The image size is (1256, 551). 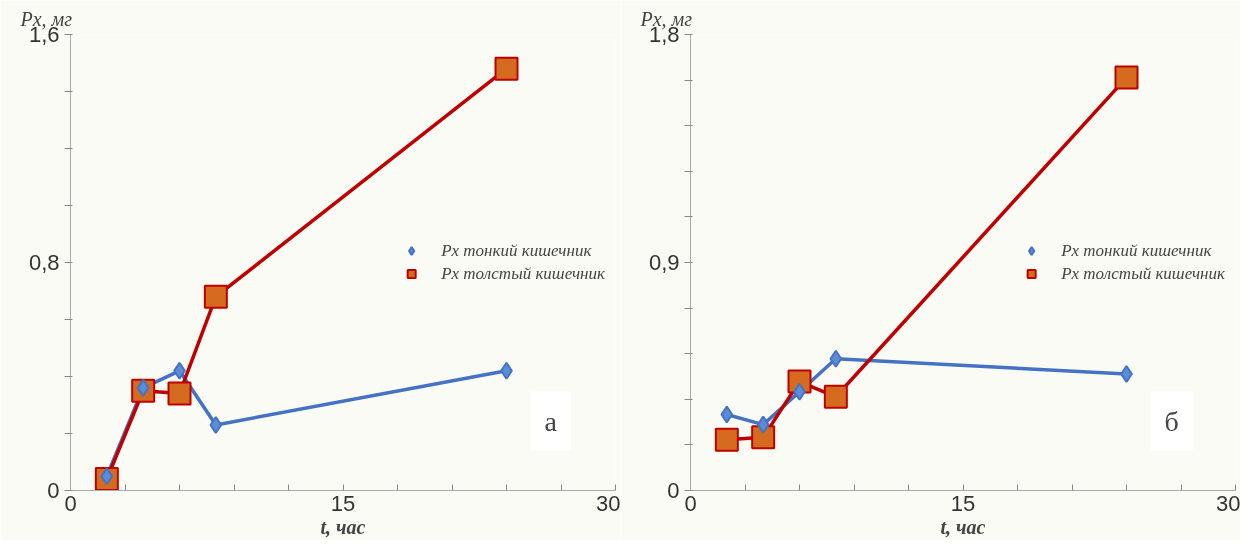 What do you see at coordinates (44, 262) in the screenshot?
I see `y-tick-label: 0,8` at bounding box center [44, 262].